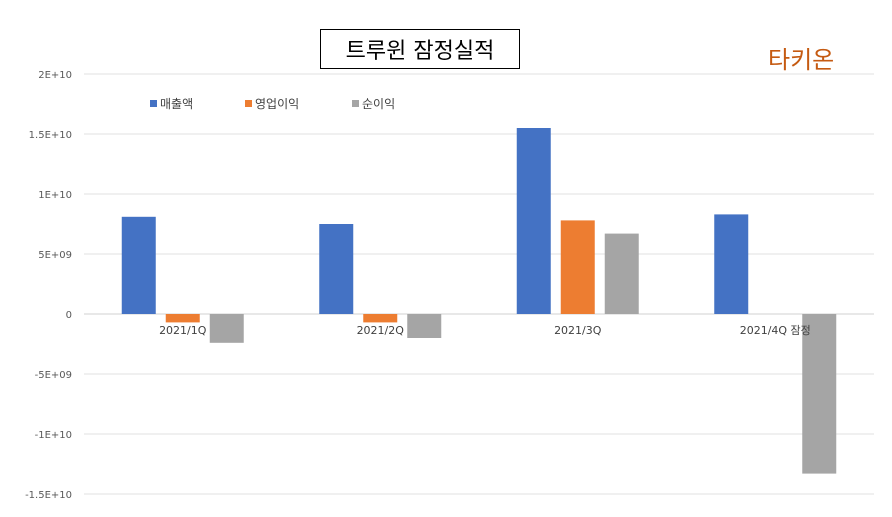  I want to click on y-tick-label: -1E+10, so click(53, 435).